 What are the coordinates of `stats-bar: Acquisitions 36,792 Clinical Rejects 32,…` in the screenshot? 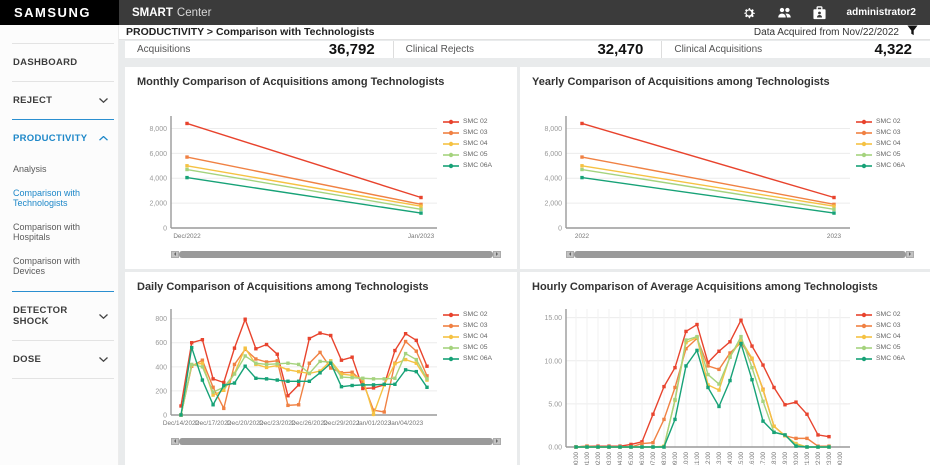 It's located at (527, 49).